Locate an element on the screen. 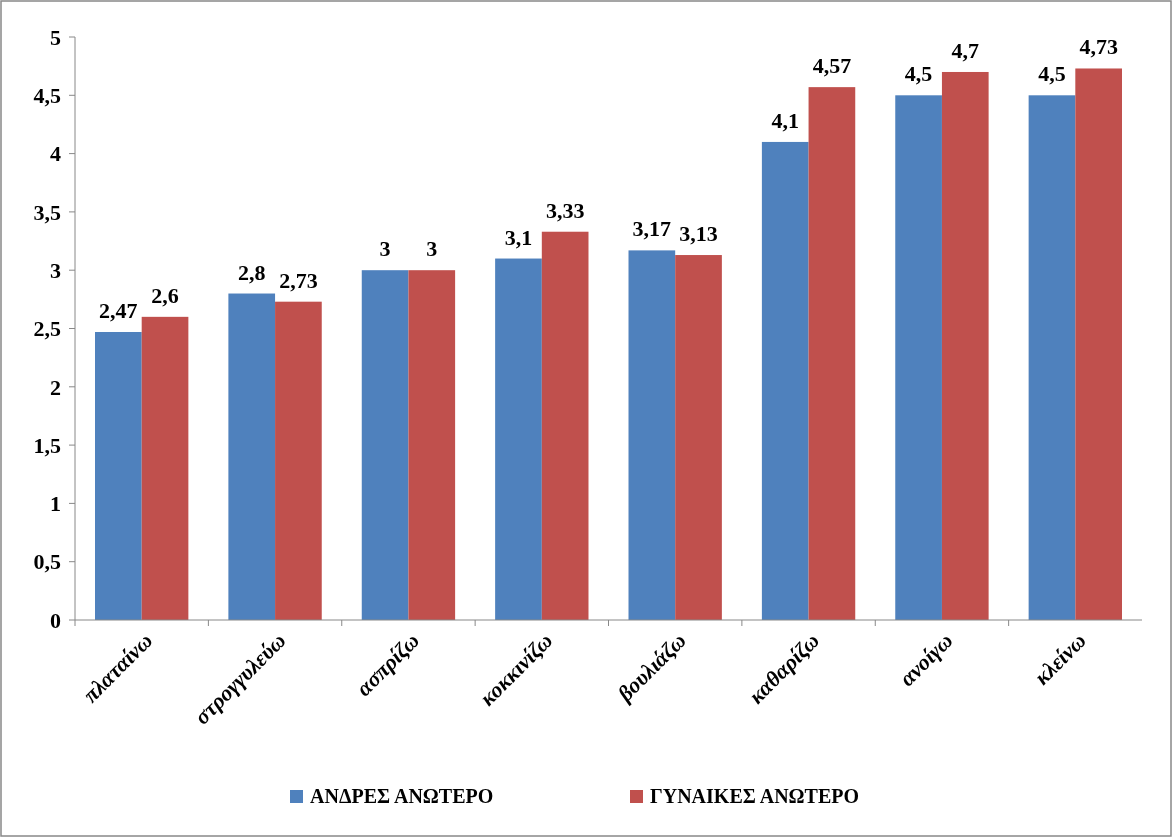 The image size is (1172, 837). data-label: 4,73 is located at coordinates (1098, 47).